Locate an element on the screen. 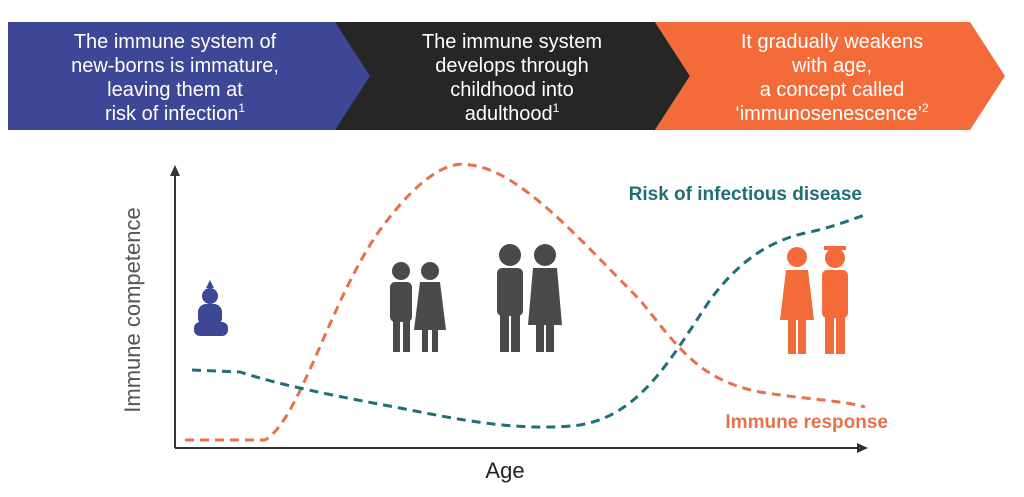 The image size is (1024, 497). footnote-ref: 2 is located at coordinates (925, 108).